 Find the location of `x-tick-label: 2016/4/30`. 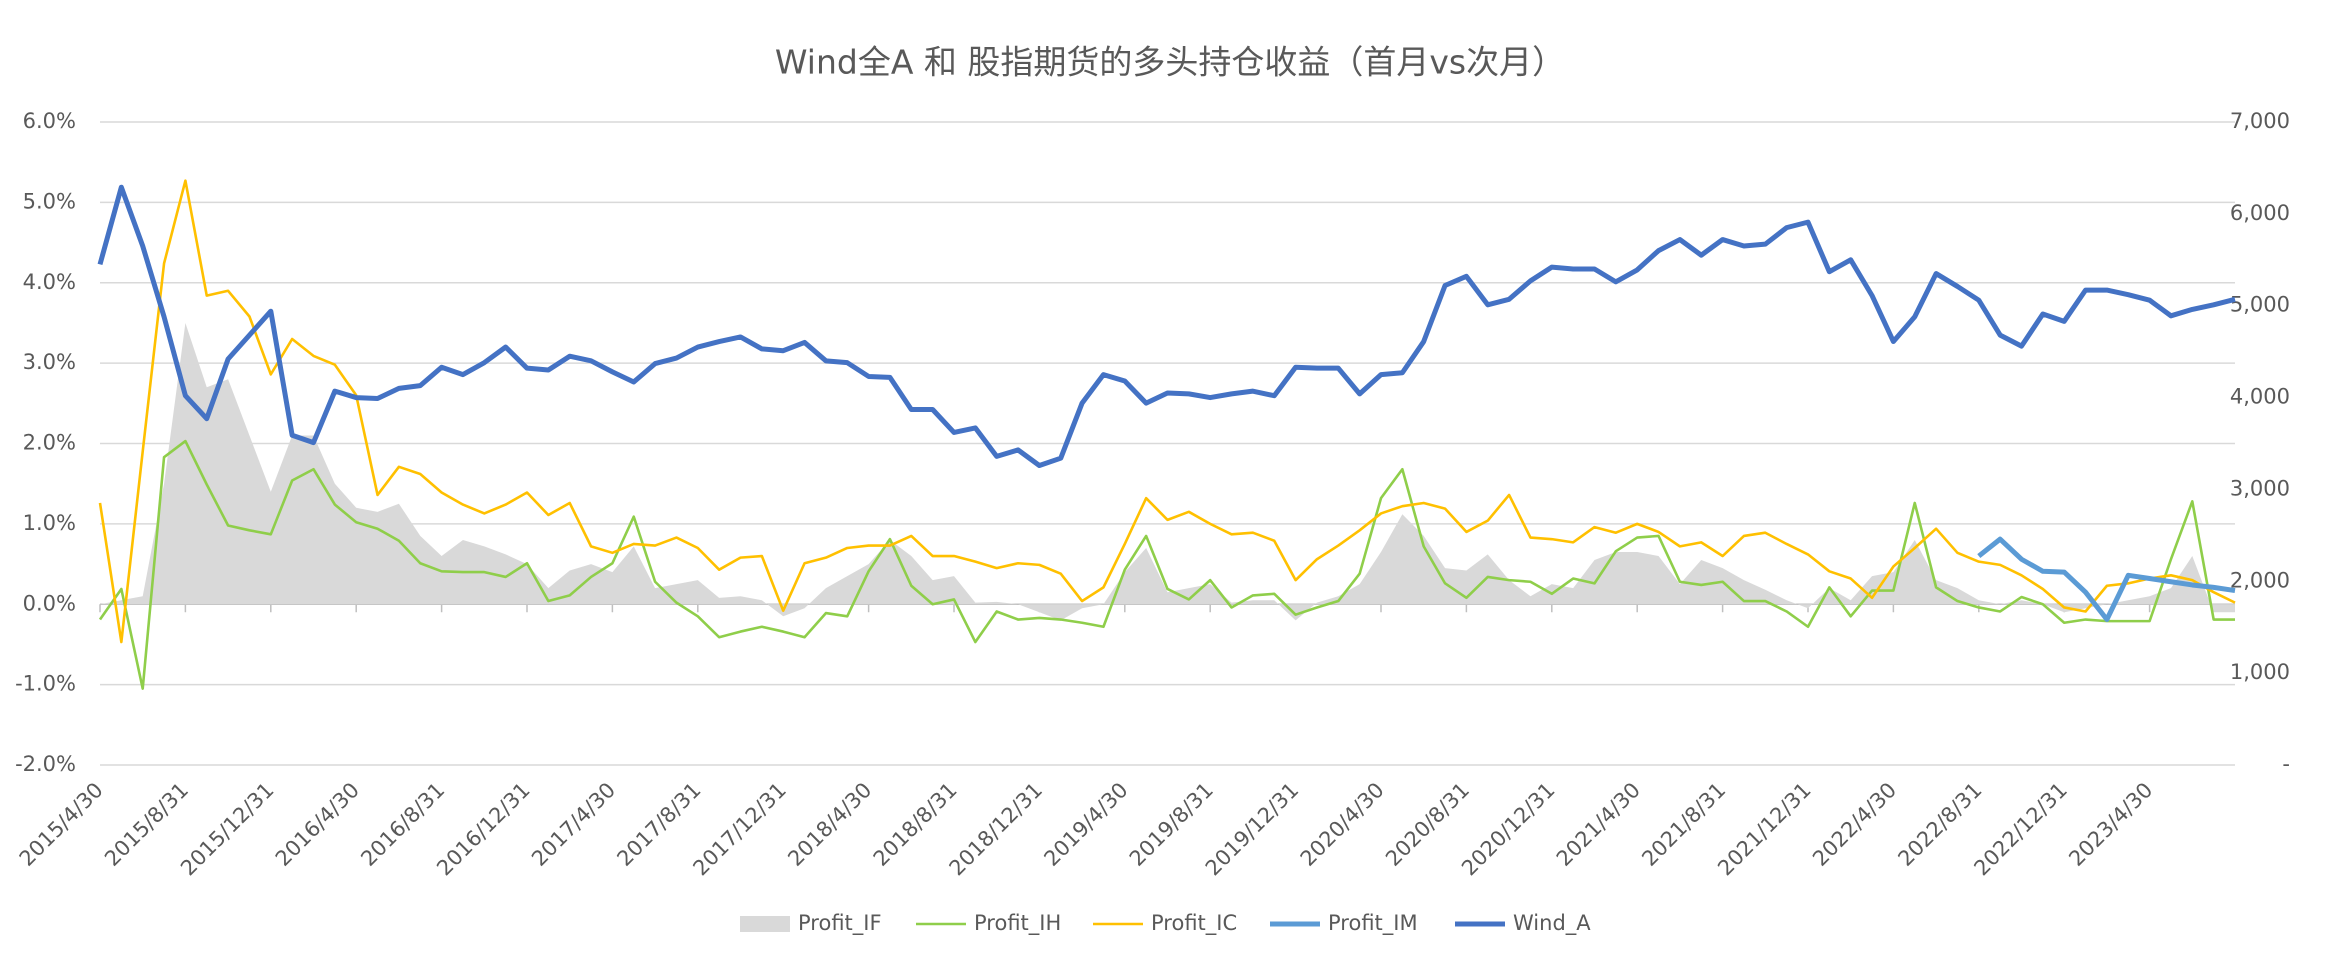

x-tick-label: 2016/4/30 is located at coordinates (317, 824).